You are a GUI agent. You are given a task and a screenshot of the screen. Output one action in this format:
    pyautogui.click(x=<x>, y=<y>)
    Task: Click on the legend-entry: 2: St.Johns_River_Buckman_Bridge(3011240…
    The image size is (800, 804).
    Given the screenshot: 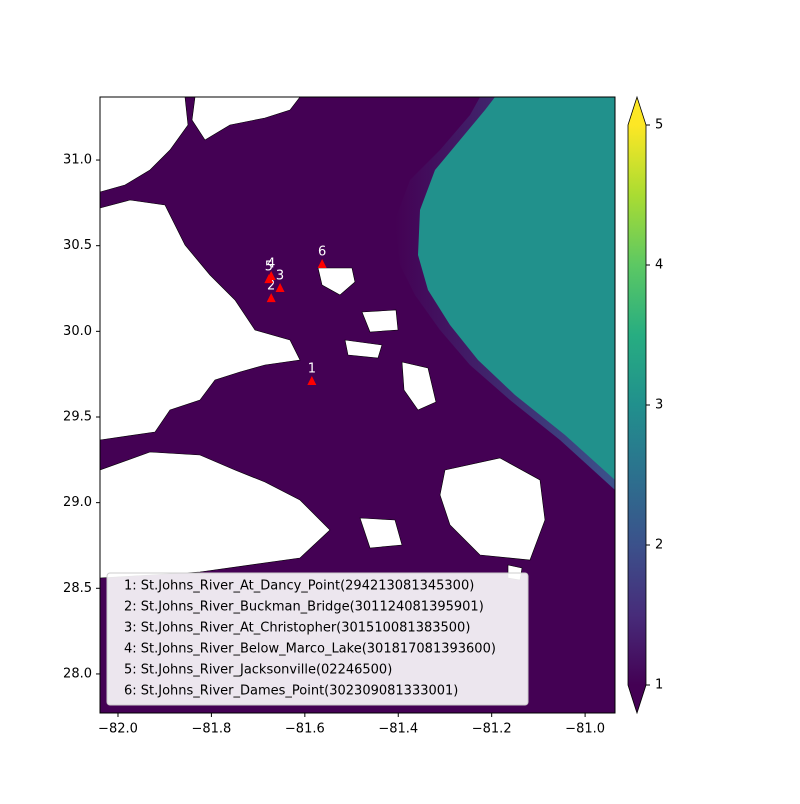 What is the action you would take?
    pyautogui.click(x=304, y=607)
    